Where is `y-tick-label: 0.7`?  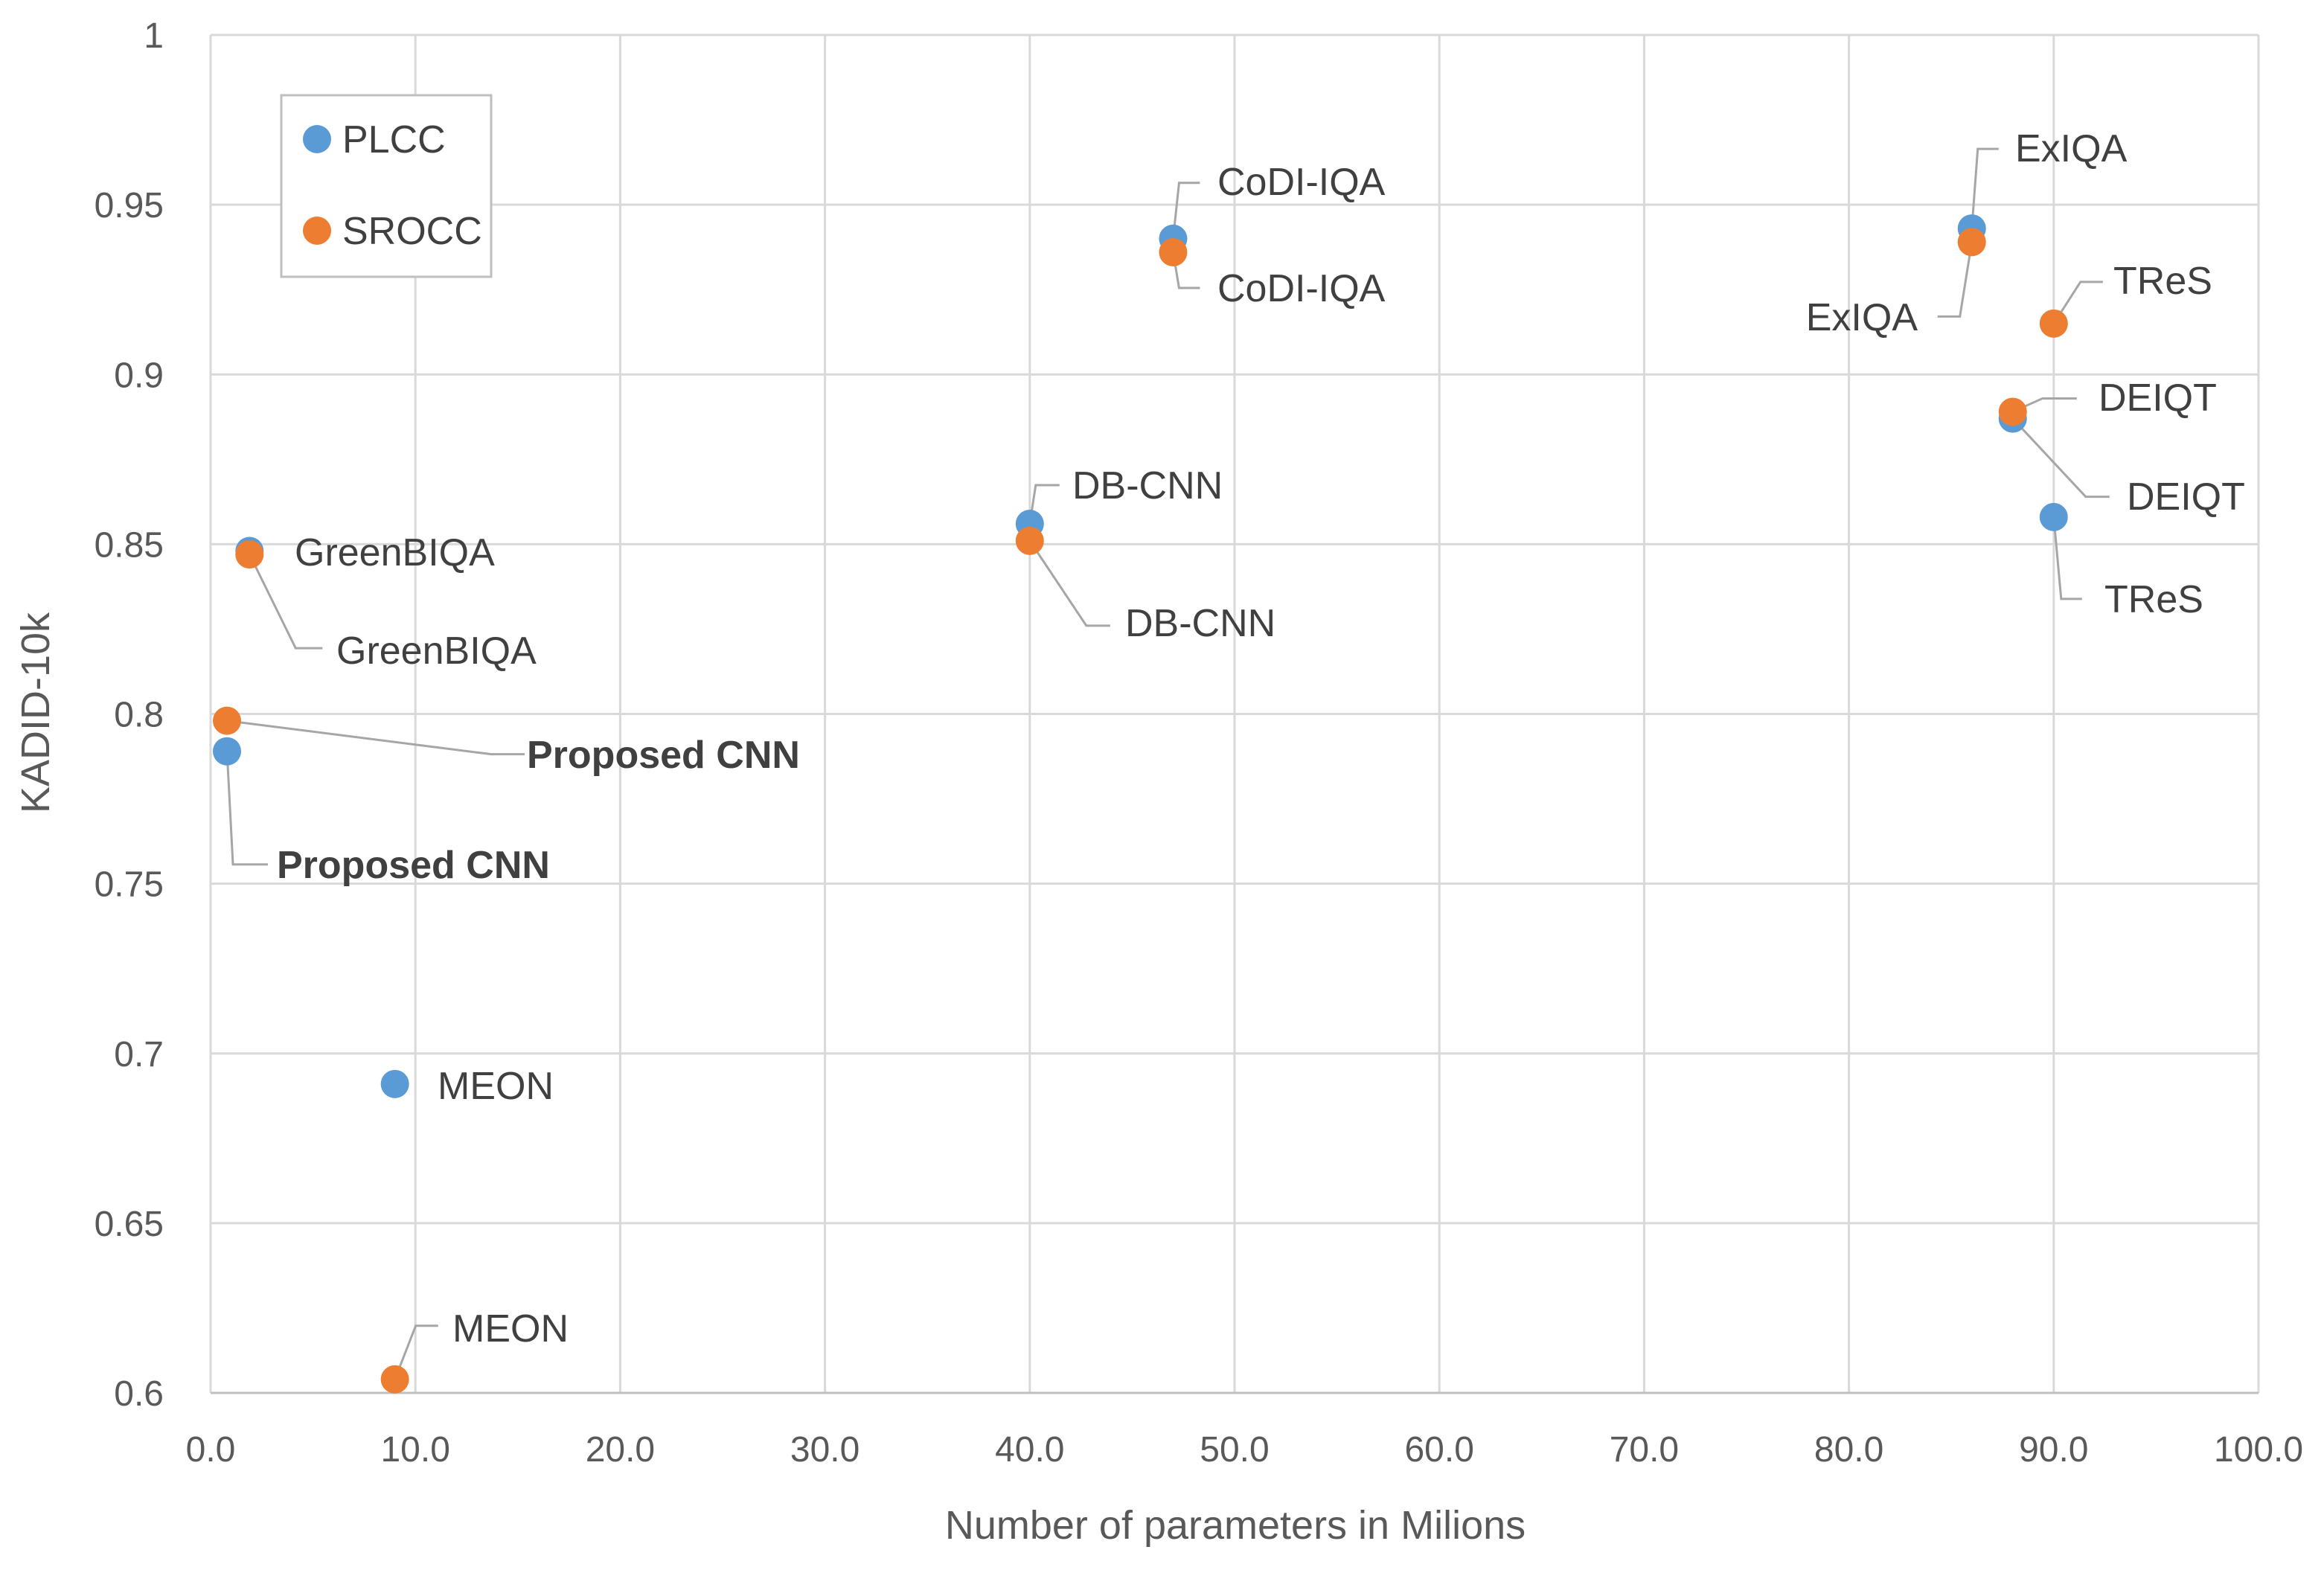
y-tick-label: 0.7 is located at coordinates (139, 1054).